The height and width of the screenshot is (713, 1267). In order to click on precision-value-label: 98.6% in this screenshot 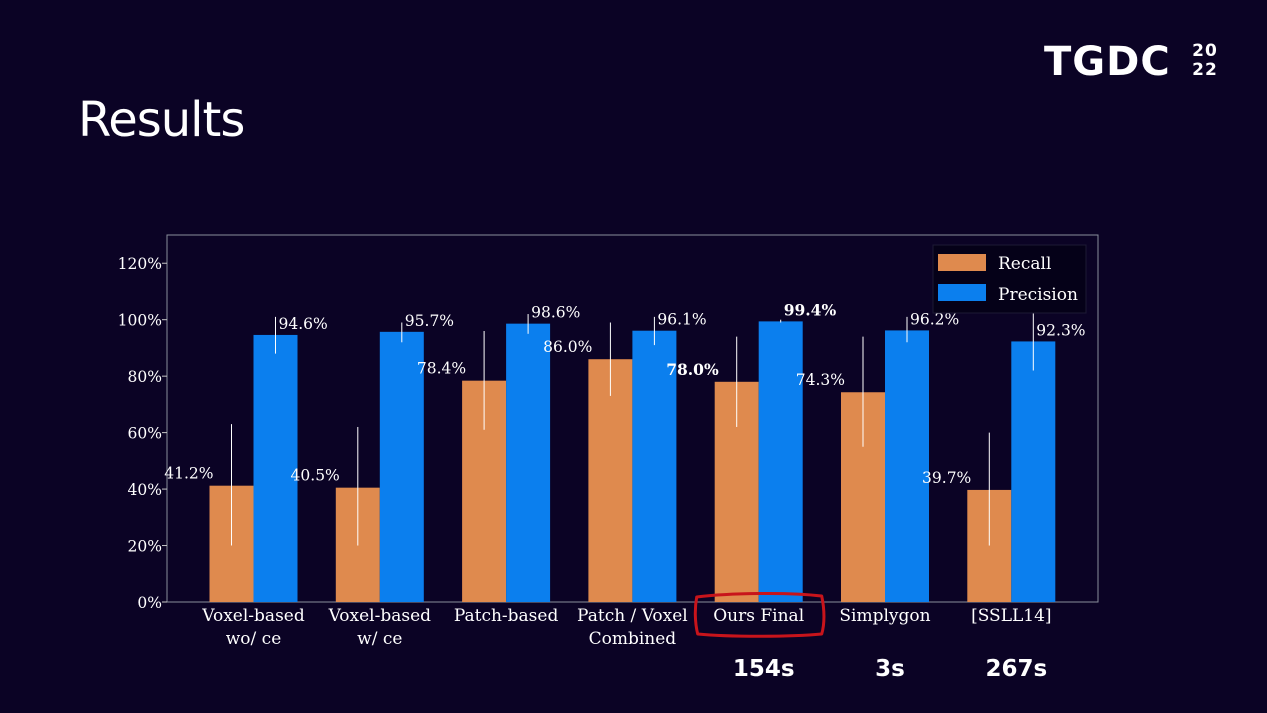, I will do `click(555, 313)`.